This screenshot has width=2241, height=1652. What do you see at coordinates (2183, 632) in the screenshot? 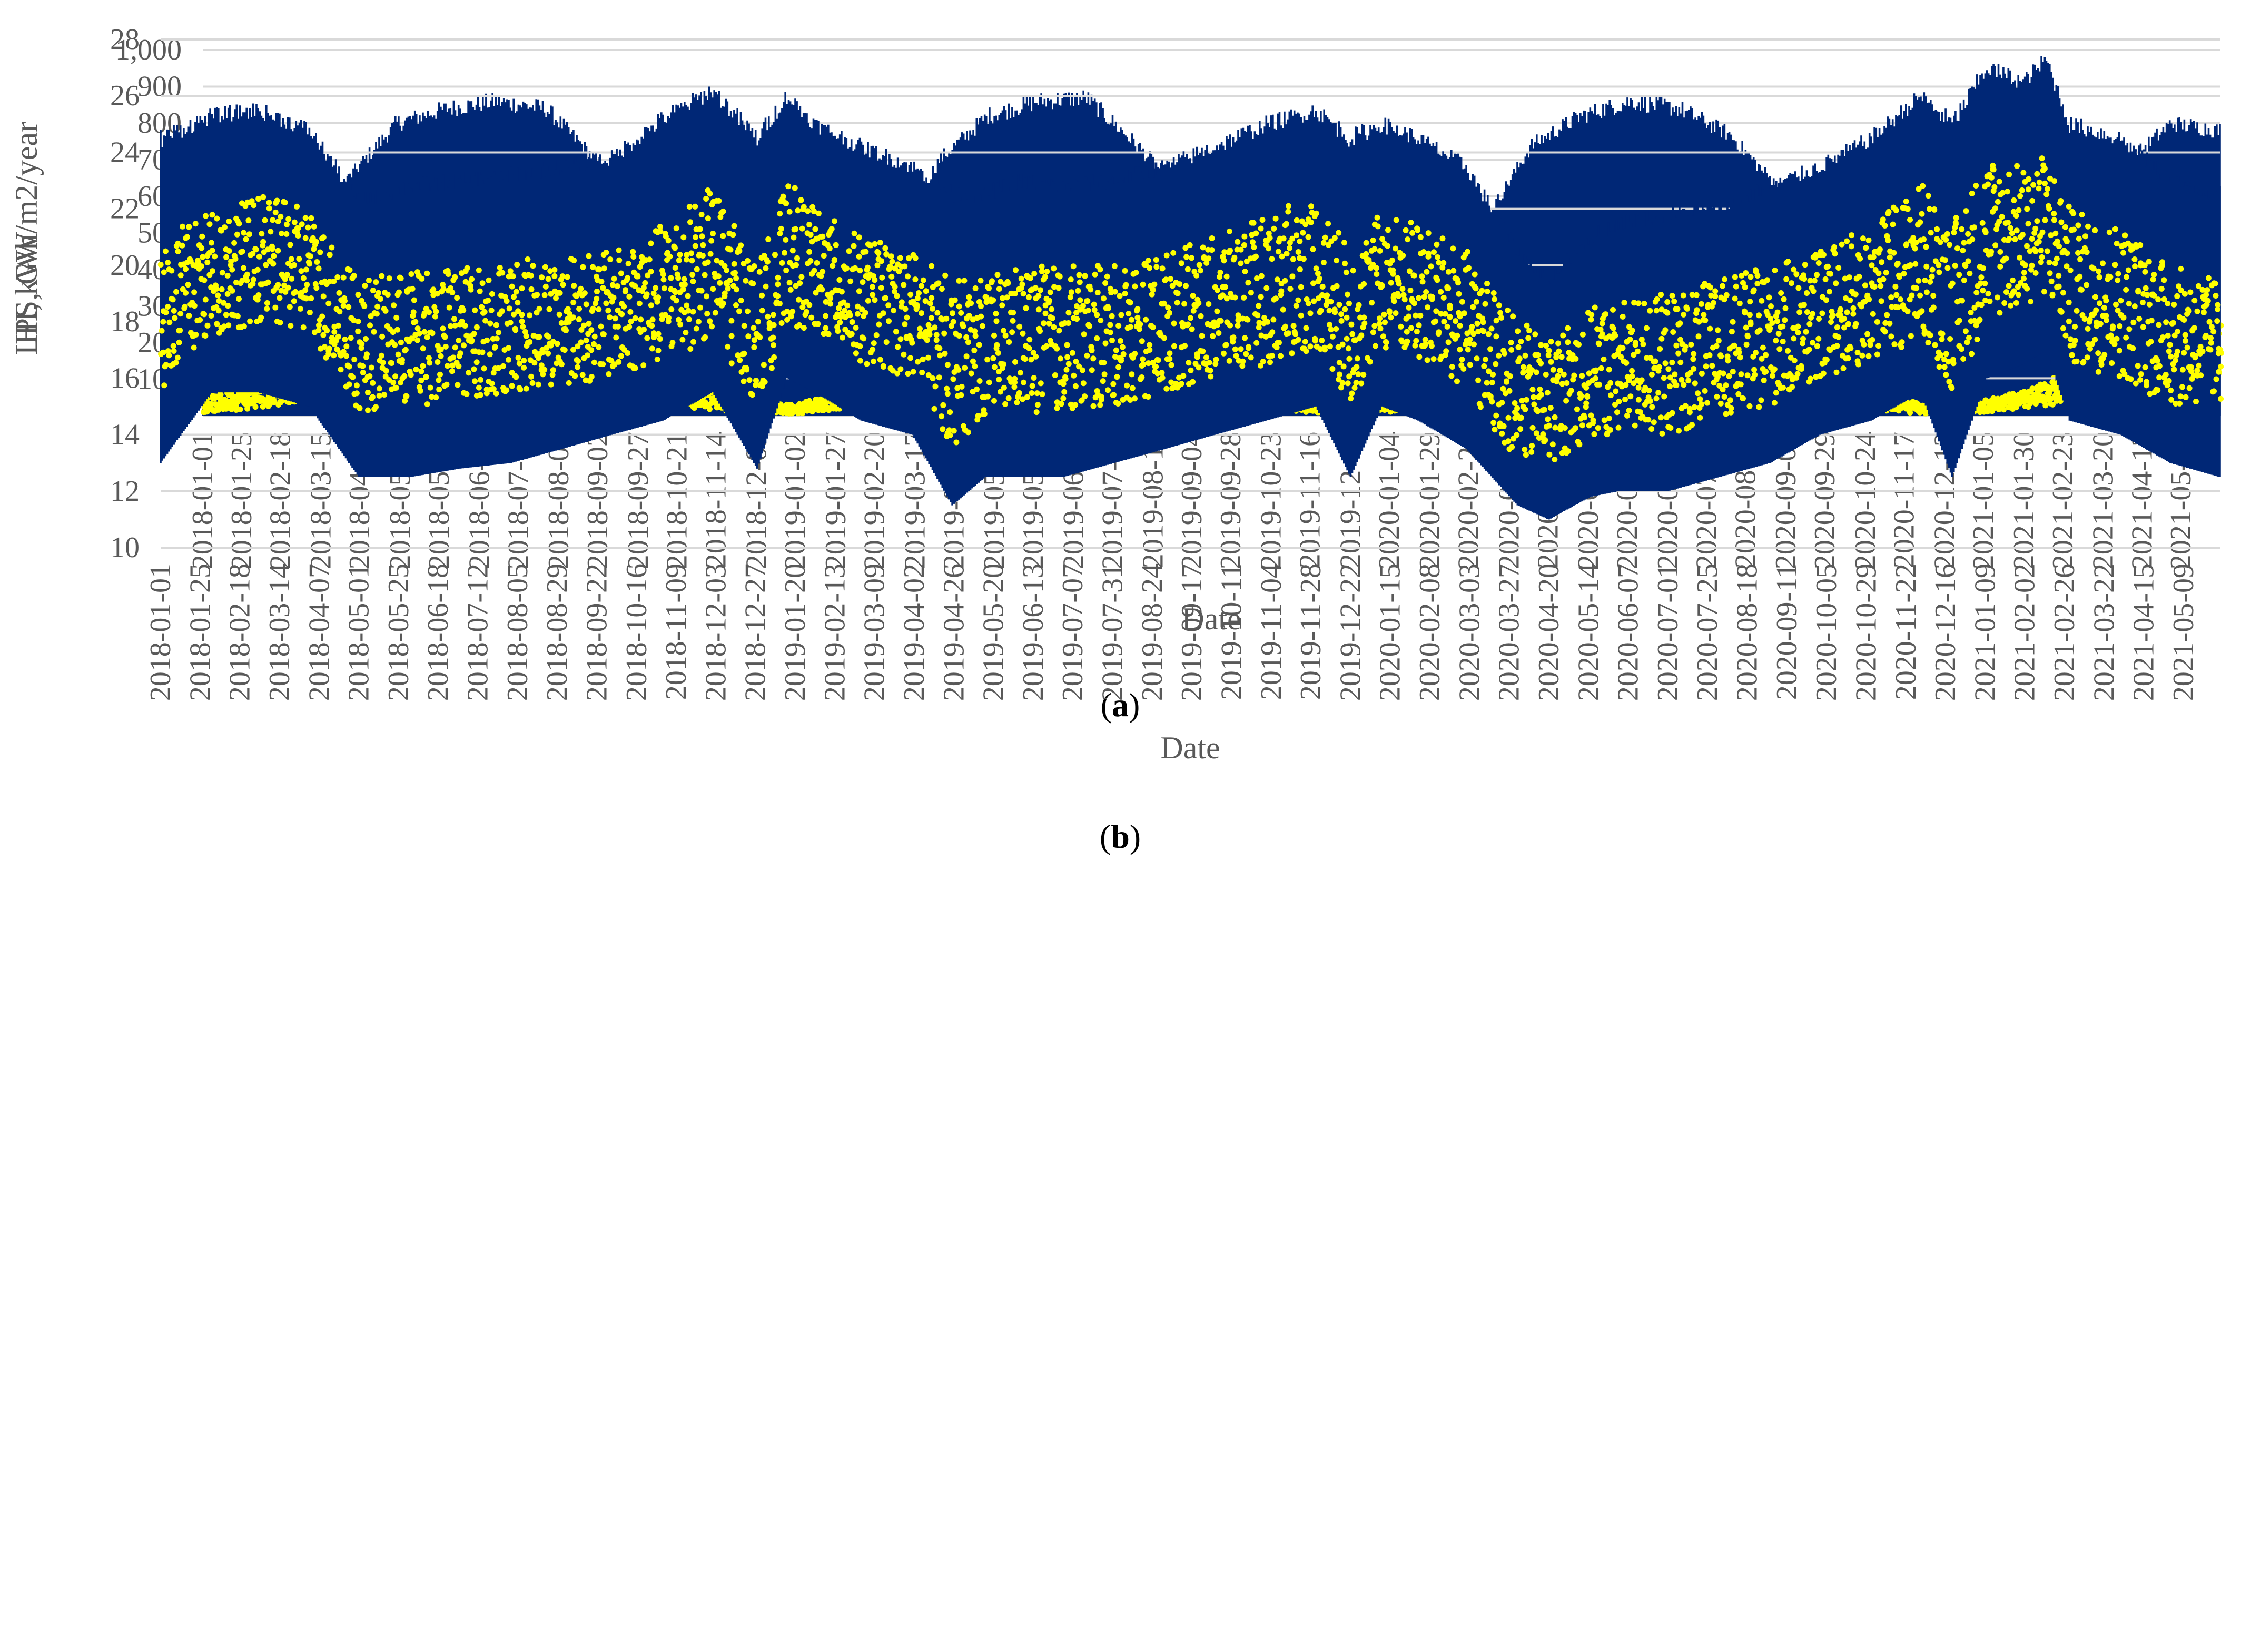
I see `x-tick-label: 2021-05-09` at bounding box center [2183, 632].